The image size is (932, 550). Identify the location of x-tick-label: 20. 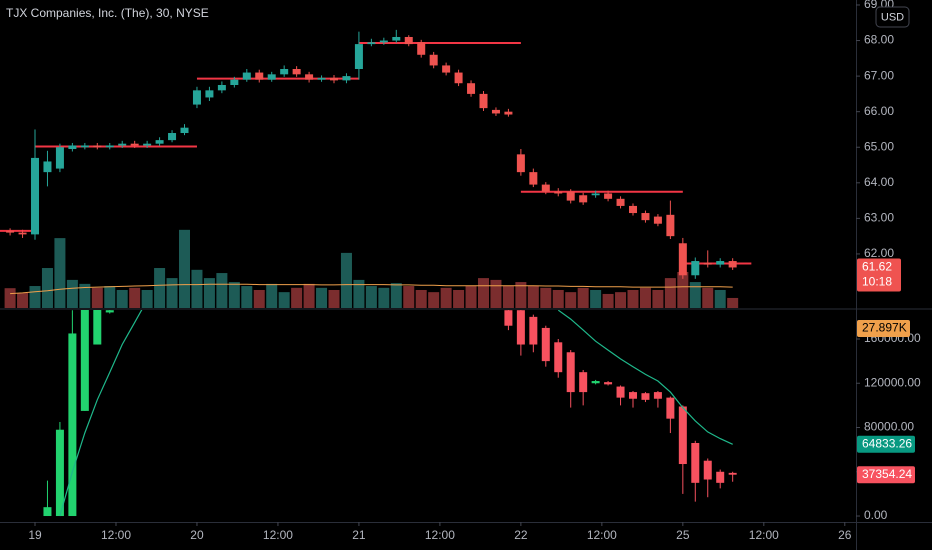
(197, 535).